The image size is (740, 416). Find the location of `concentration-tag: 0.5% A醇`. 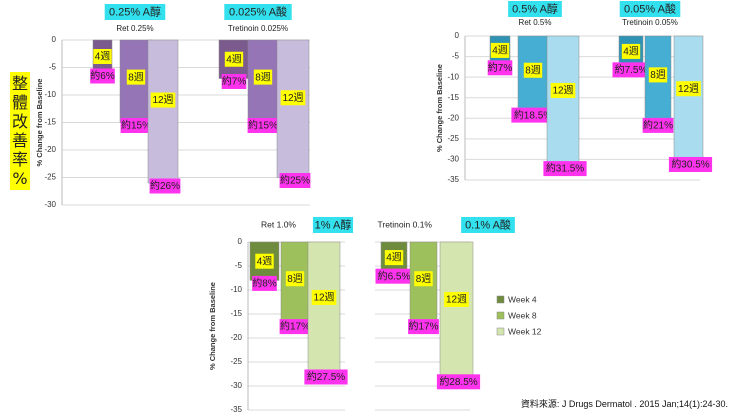

concentration-tag: 0.5% A醇 is located at coordinates (535, 8).